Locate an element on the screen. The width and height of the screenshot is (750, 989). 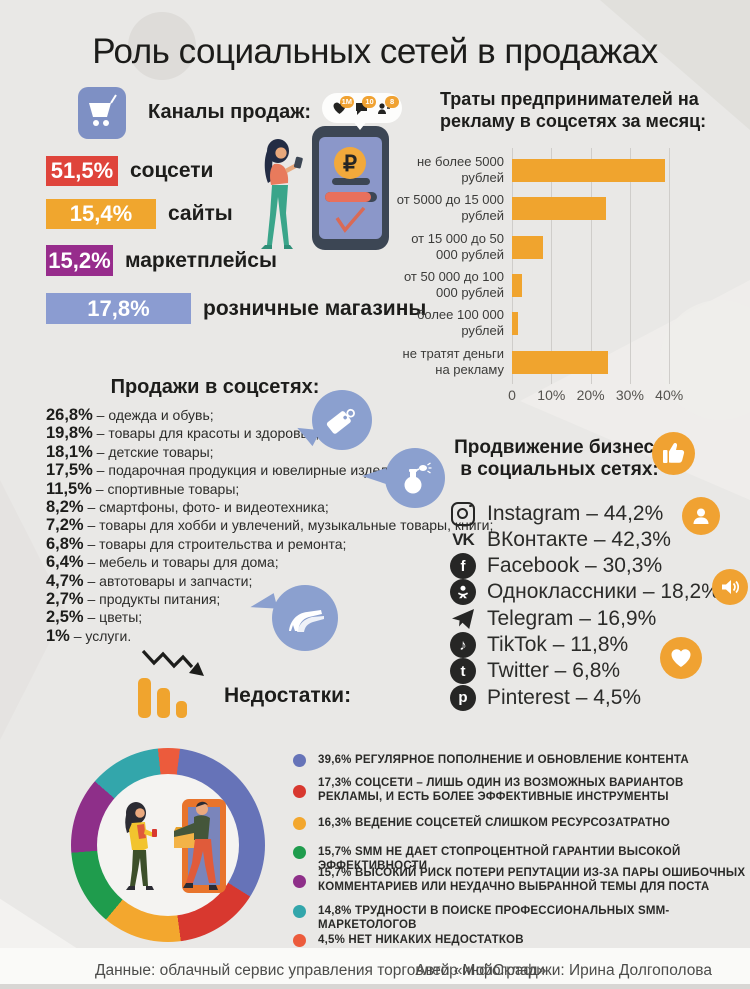
sales-item-label: – товары для красоты и здоровья; is located at coordinates (206, 433).